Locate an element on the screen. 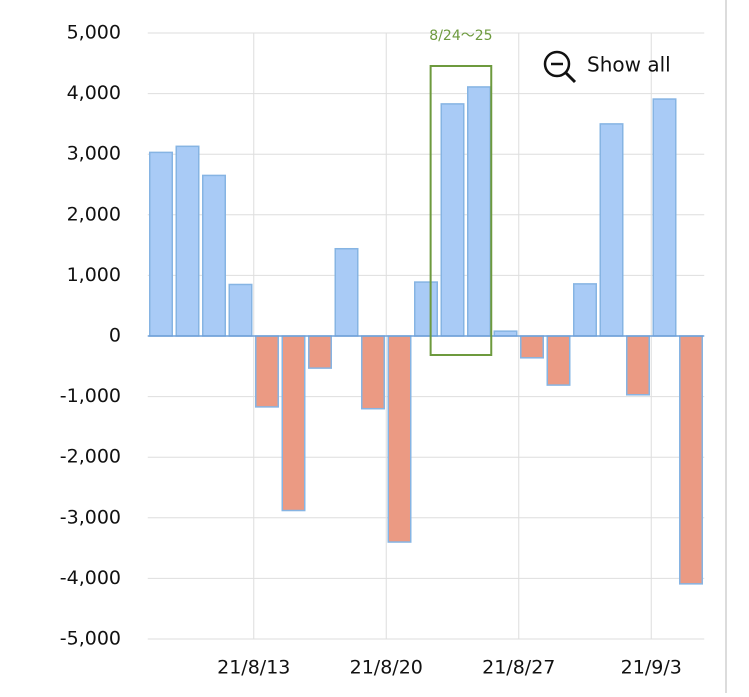 This screenshot has height=697, width=749. x-tick-label: 21/8/13 is located at coordinates (253, 668).